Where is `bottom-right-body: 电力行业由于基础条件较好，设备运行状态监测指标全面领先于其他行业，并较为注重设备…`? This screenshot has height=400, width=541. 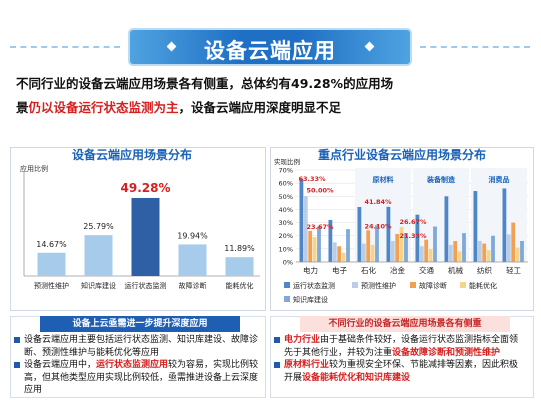 bottom-right-body: 电力行业由于基础条件较好，设备运行状态监测指标全面领先于其他行业，并较为注重设备… is located at coordinates (400, 359).